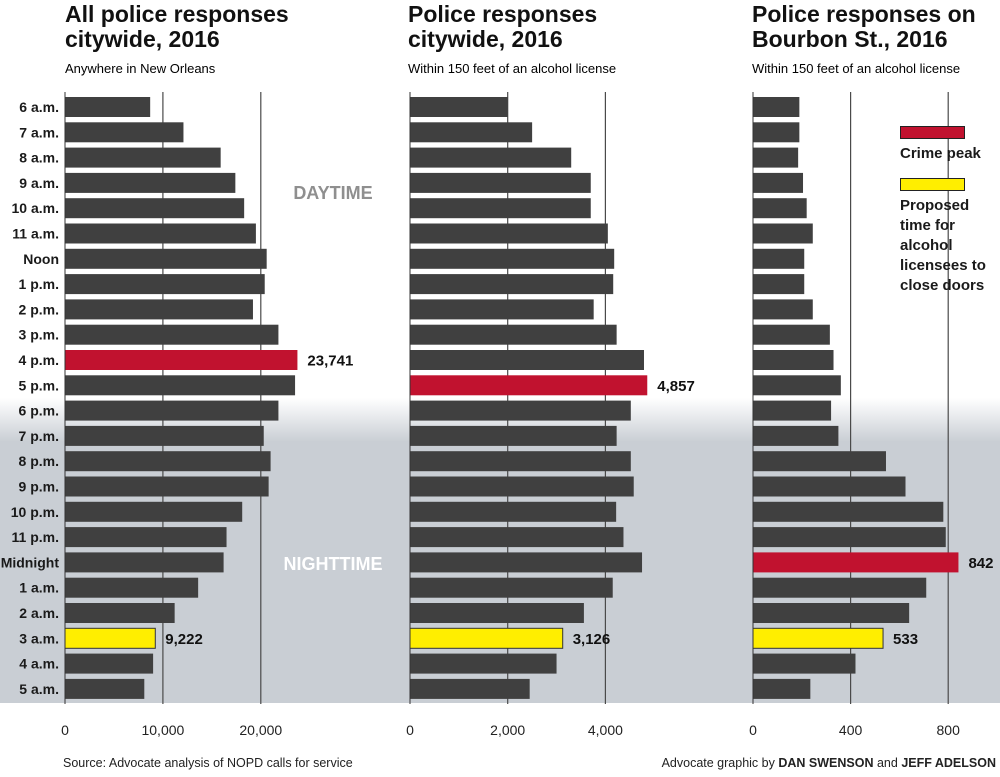 Image resolution: width=1000 pixels, height=777 pixels. Describe the element at coordinates (783, 233) in the screenshot. I see `bar-bourbon-11-a-m` at that location.